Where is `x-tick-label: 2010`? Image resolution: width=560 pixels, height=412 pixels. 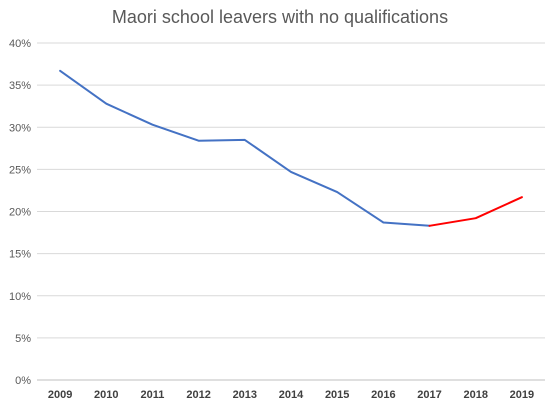 x-tick-label: 2010 is located at coordinates (106, 395).